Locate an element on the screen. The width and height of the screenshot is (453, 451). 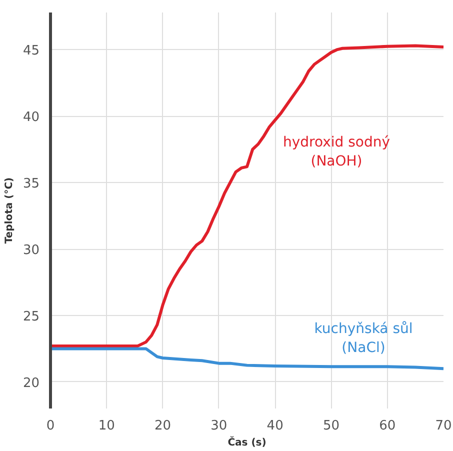
y-tick-label: 35 is located at coordinates (31, 184).